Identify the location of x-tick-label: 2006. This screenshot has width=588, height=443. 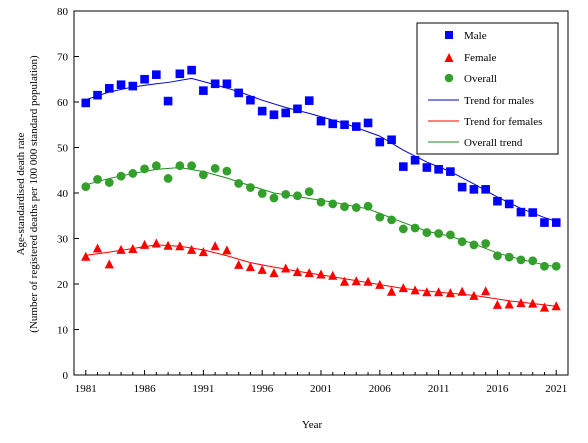
(380, 389).